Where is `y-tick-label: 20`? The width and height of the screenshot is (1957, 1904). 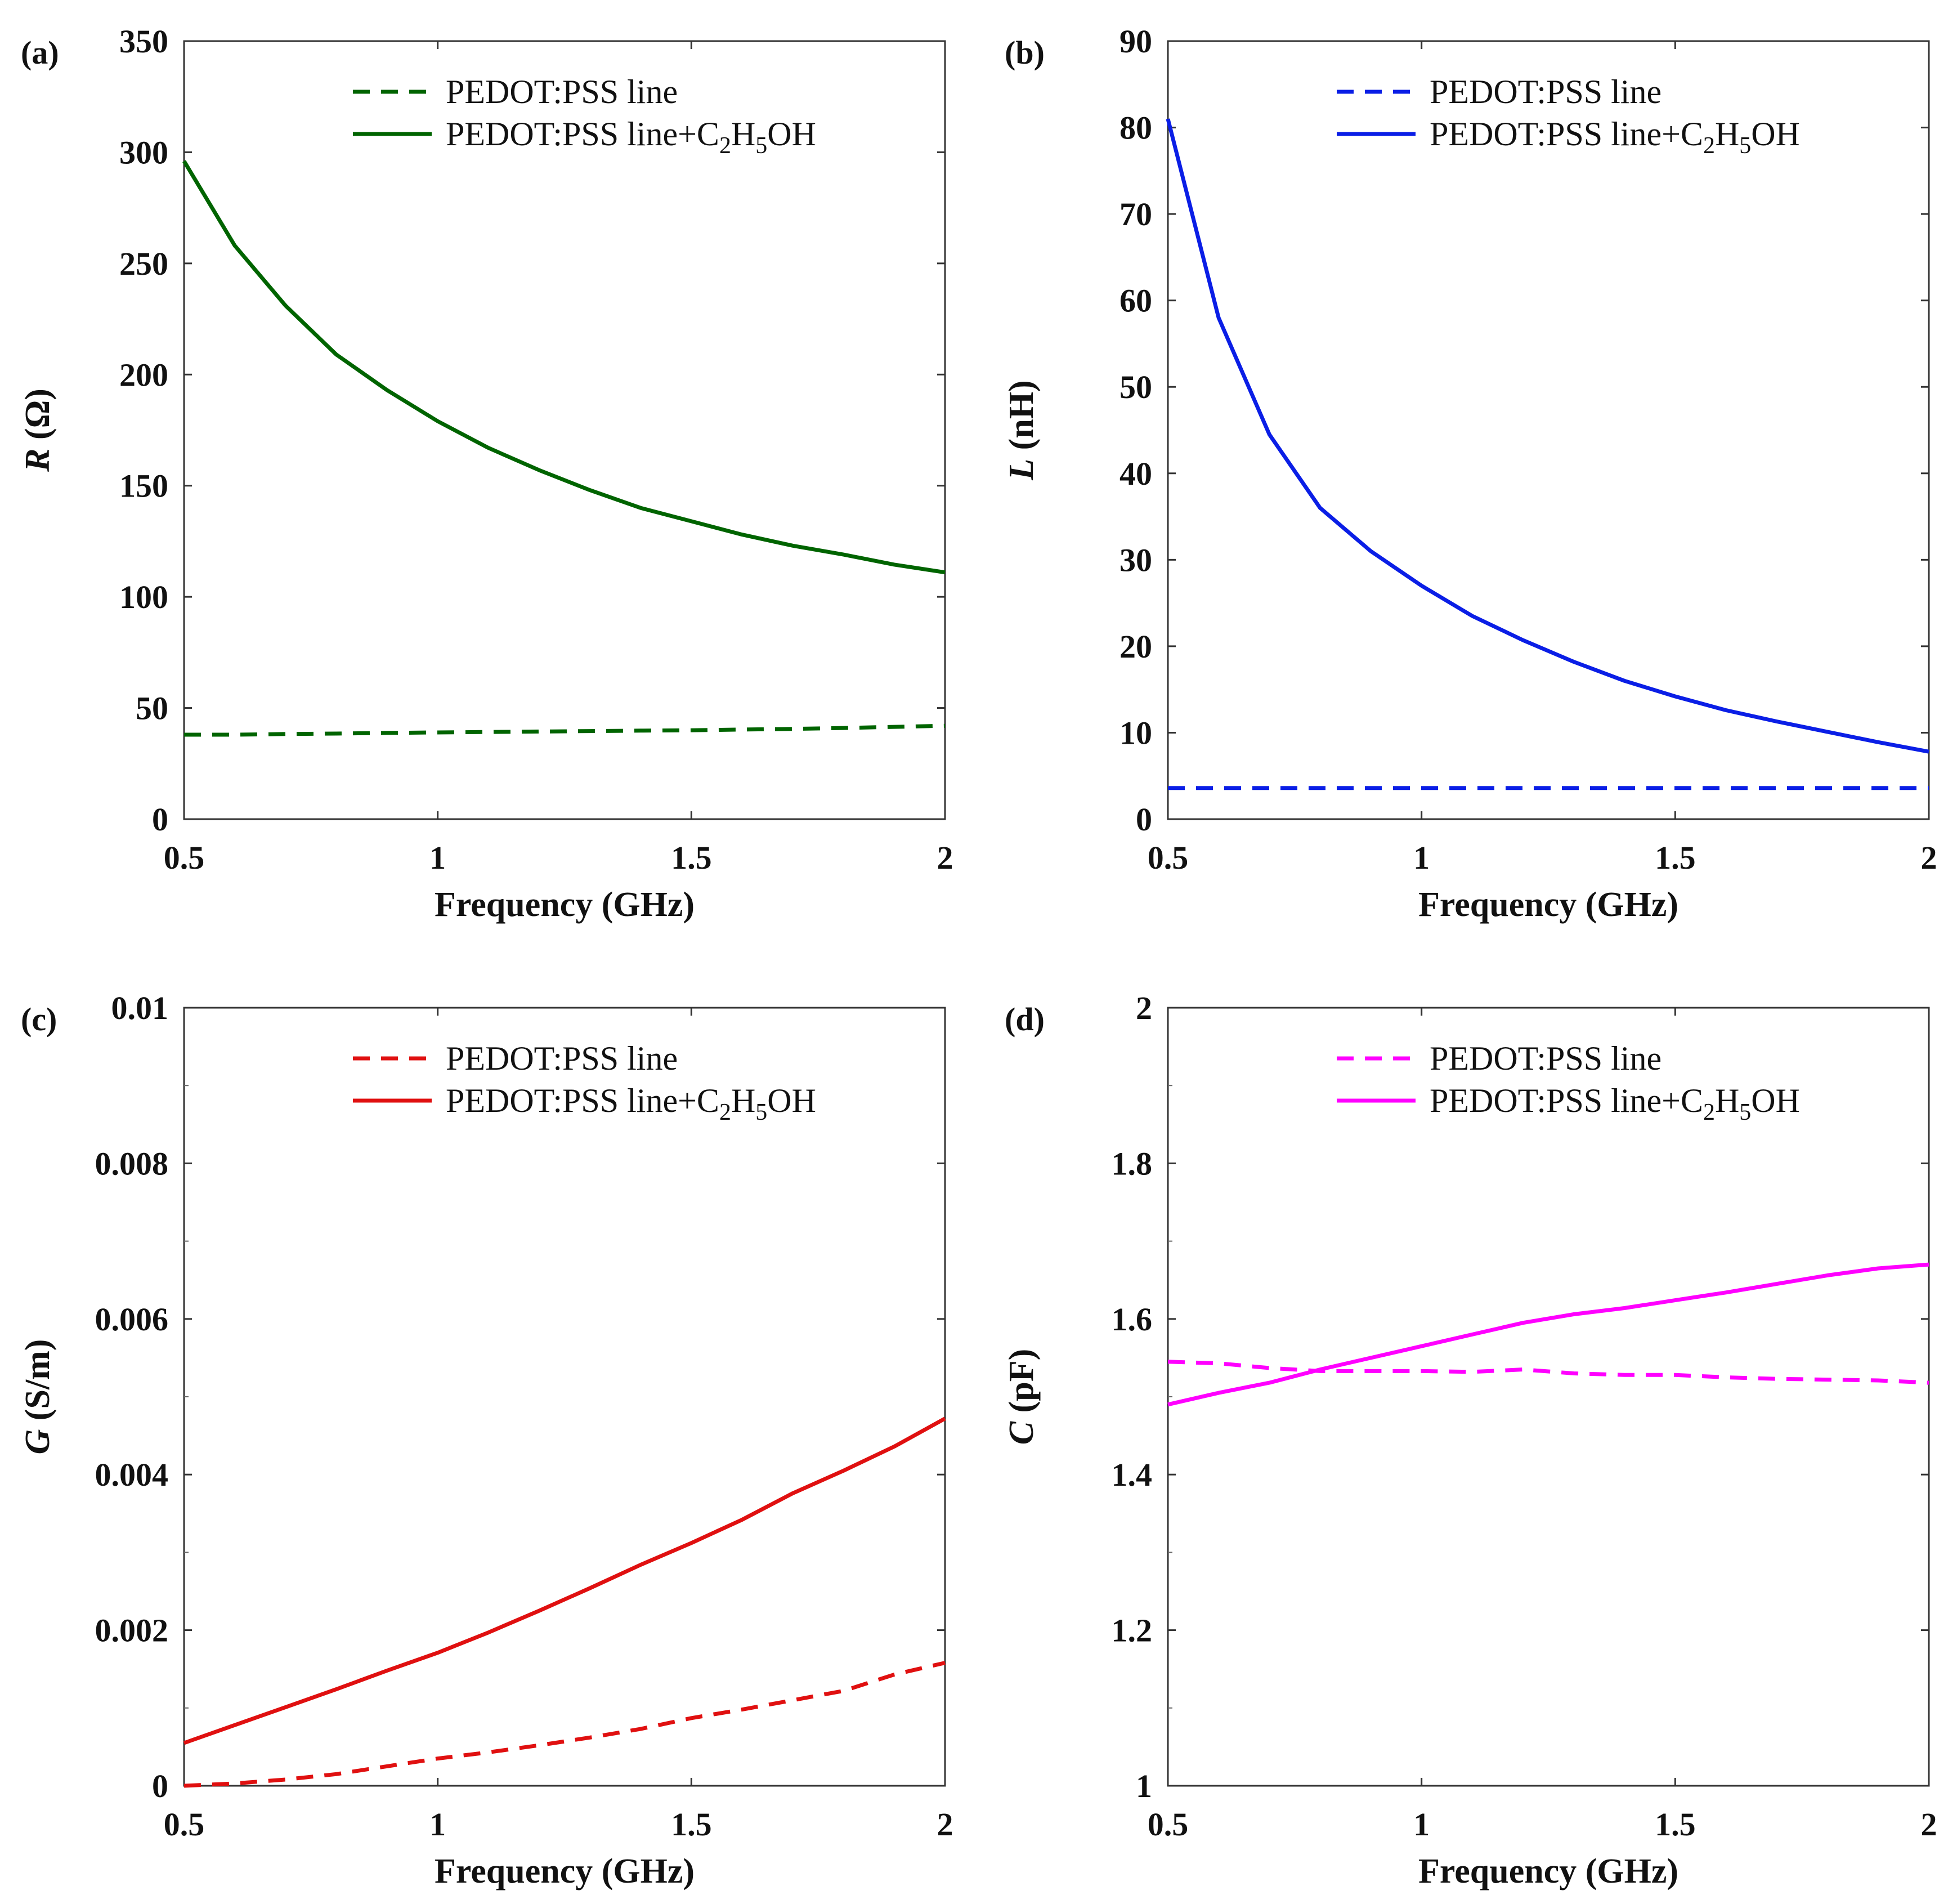
y-tick-label: 20 is located at coordinates (1135, 646).